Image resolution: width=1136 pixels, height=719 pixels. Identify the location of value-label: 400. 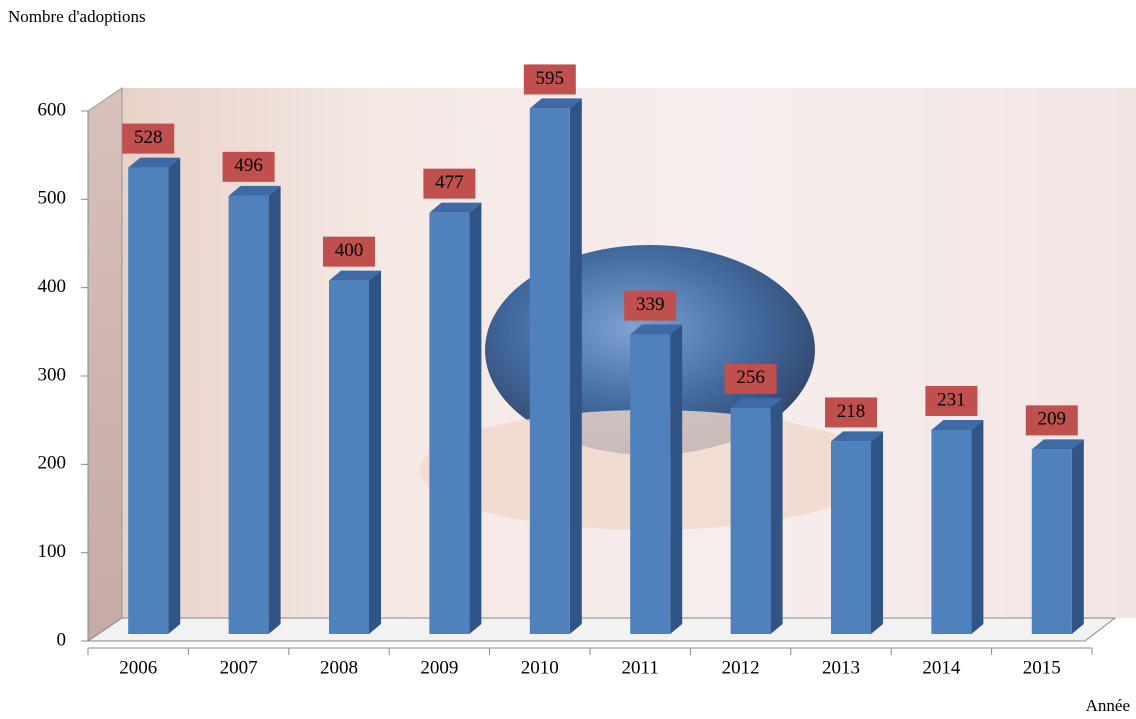
(349, 250).